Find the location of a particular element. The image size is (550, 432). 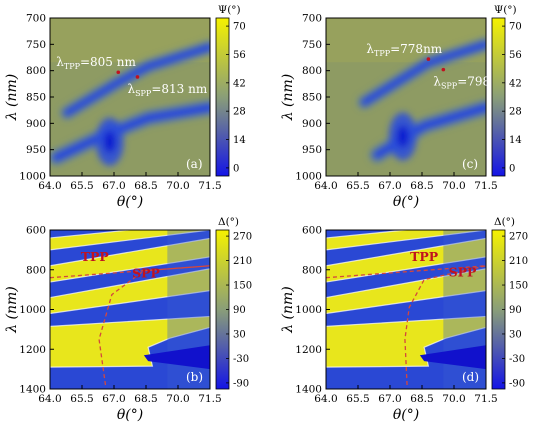

annotation-tpp: TPP is located at coordinates (95, 256).